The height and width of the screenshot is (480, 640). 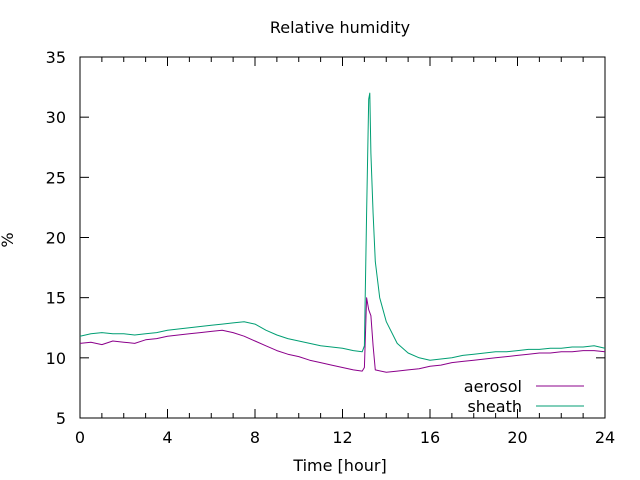 What do you see at coordinates (56, 177) in the screenshot?
I see `y-tick-label: 25` at bounding box center [56, 177].